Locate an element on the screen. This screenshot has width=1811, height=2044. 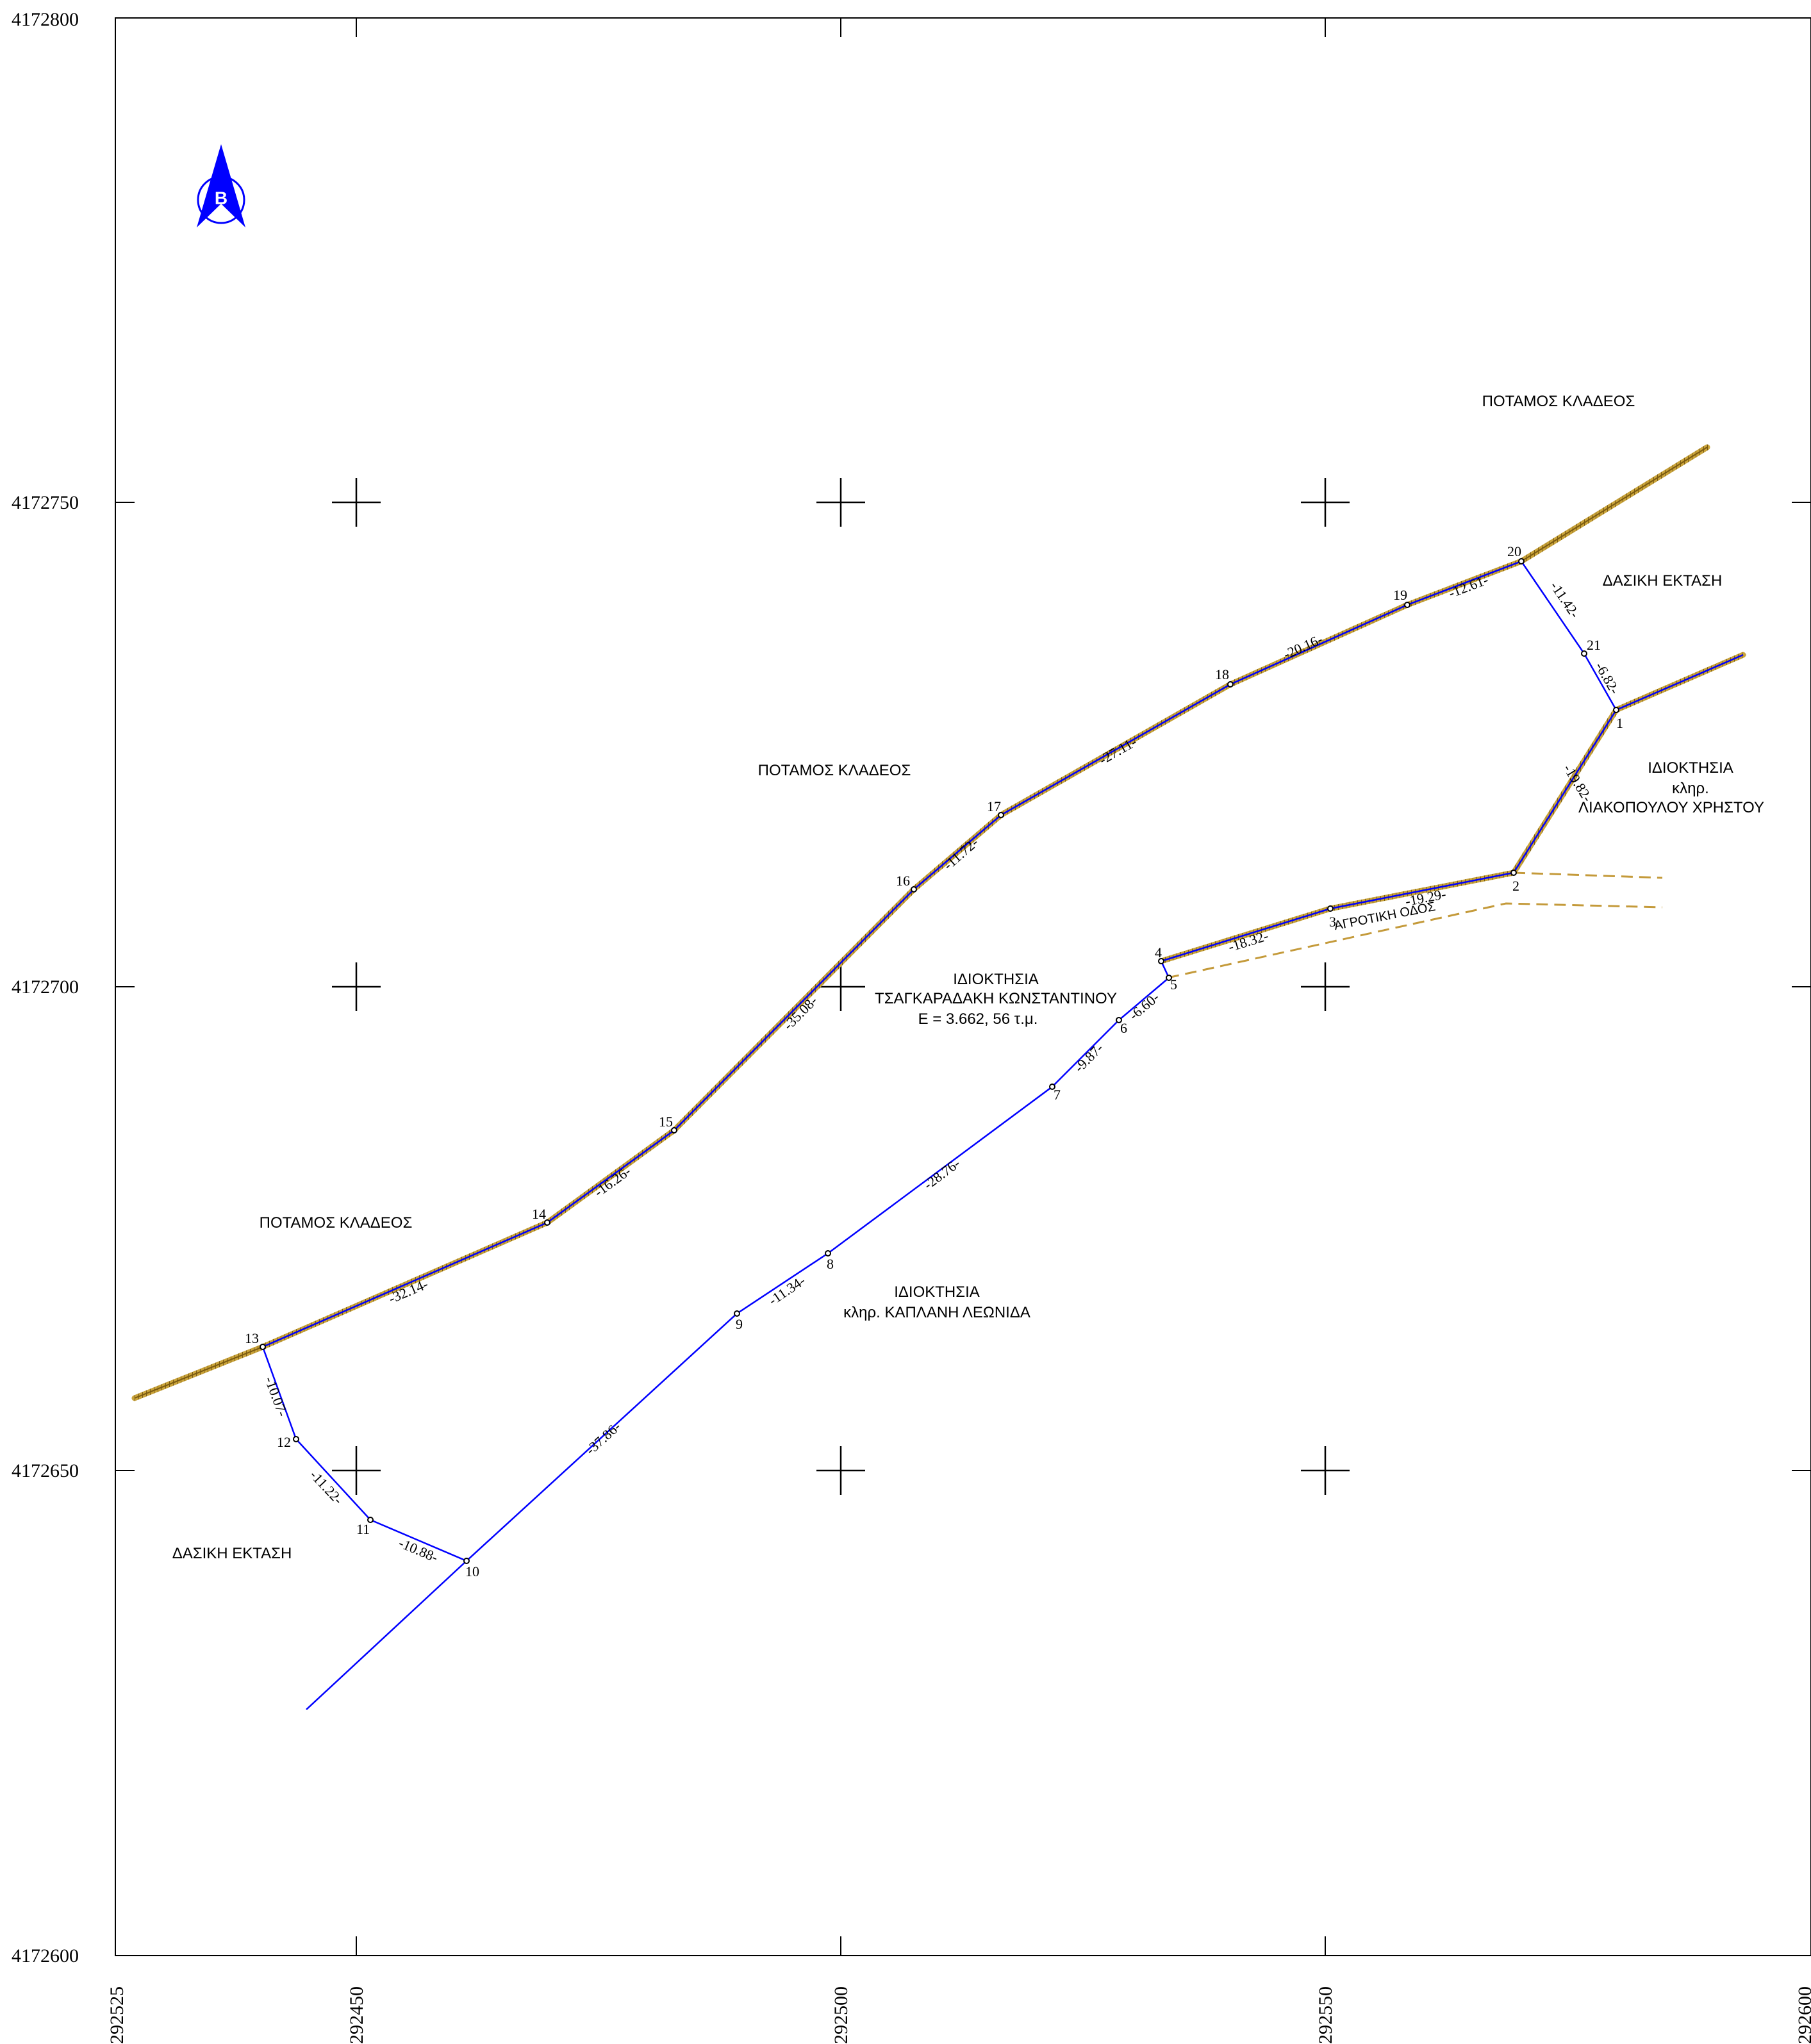
property-liakopoulou-label: κληρ. is located at coordinates (1690, 788).